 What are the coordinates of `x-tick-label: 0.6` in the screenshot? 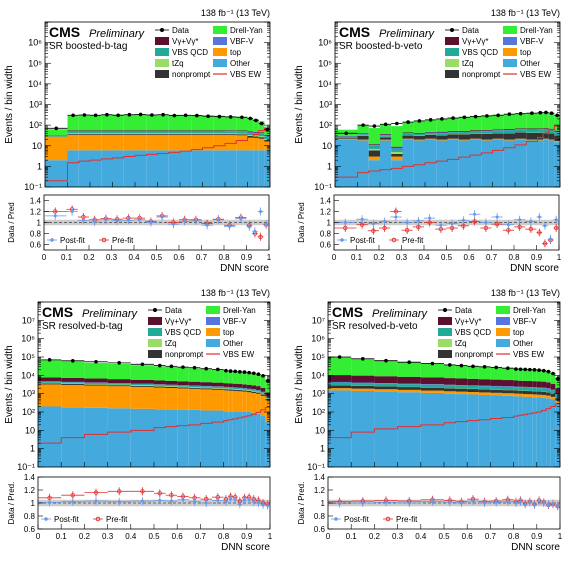 It's located at (179, 257).